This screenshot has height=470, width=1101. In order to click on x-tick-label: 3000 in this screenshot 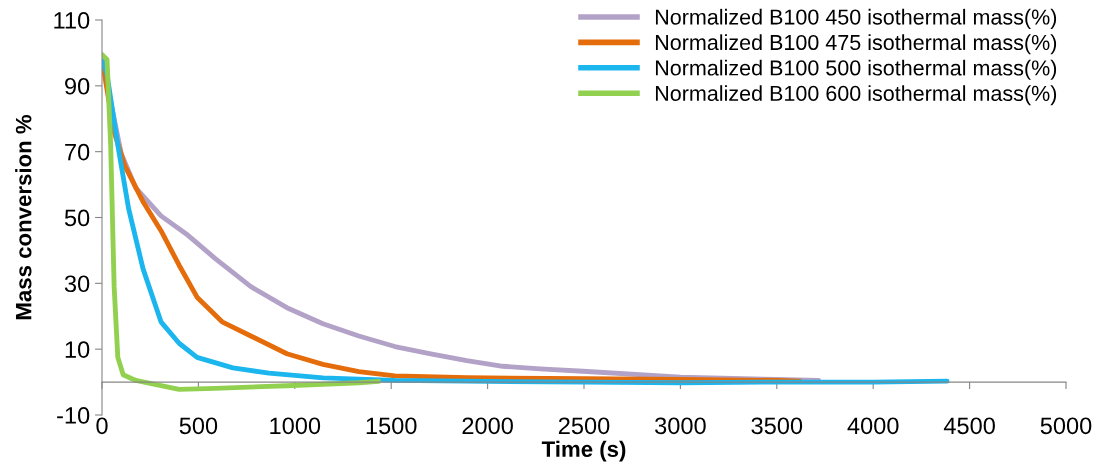, I will do `click(680, 426)`.